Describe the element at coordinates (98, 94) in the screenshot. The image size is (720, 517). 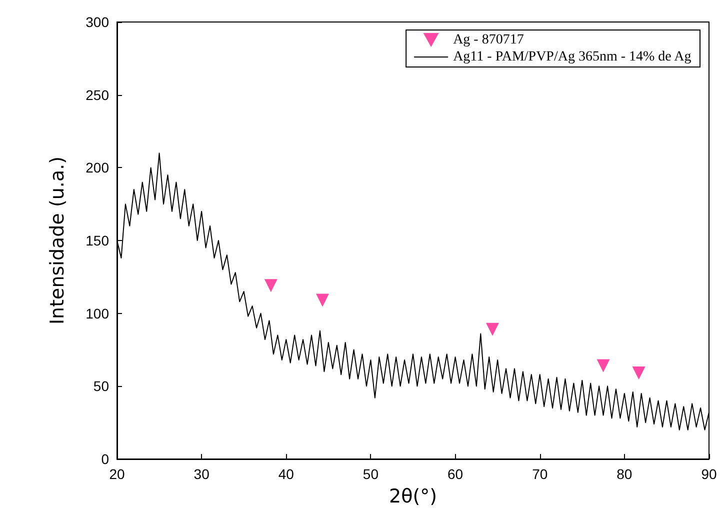
I see `y-tick-label: 250` at that location.